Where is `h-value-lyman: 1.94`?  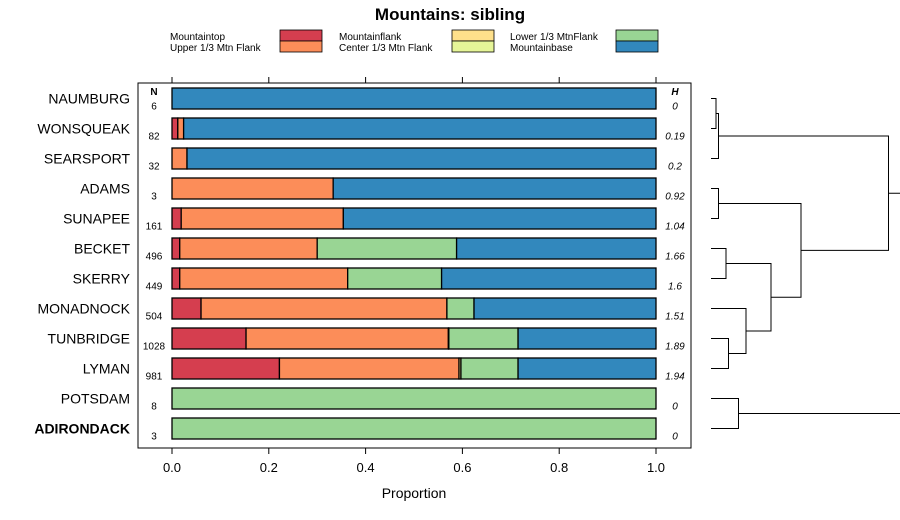
h-value-lyman: 1.94 is located at coordinates (675, 377).